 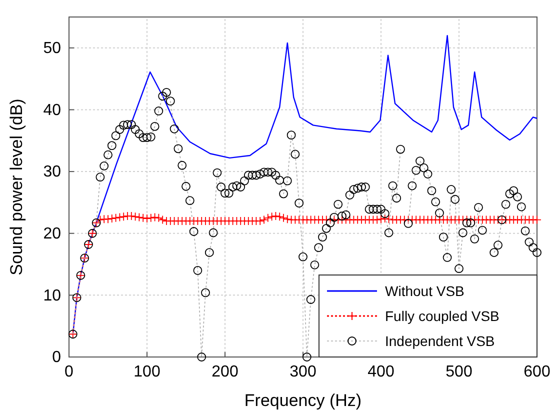 I want to click on legend-label: Independent VSB, so click(x=440, y=341).